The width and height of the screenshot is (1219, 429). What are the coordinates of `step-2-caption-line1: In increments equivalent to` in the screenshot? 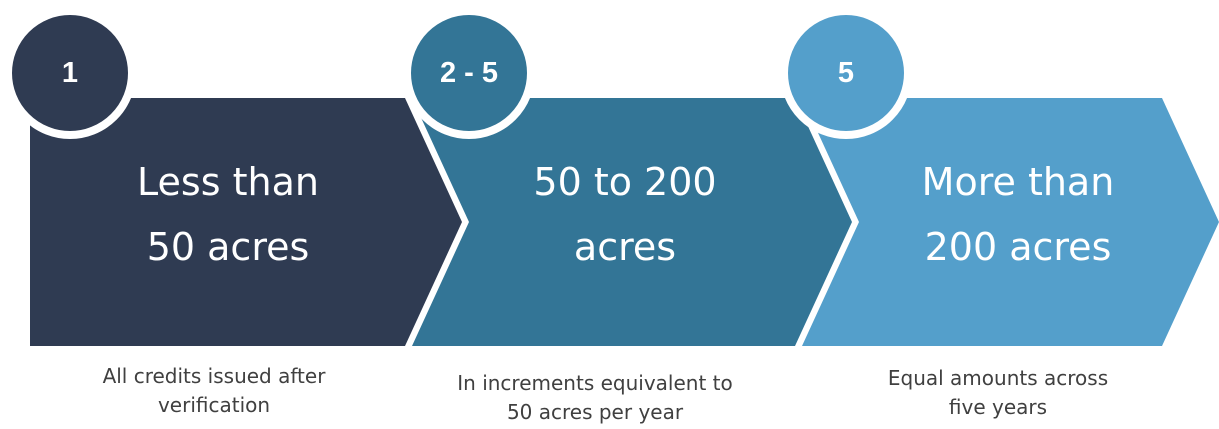 It's located at (595, 383).